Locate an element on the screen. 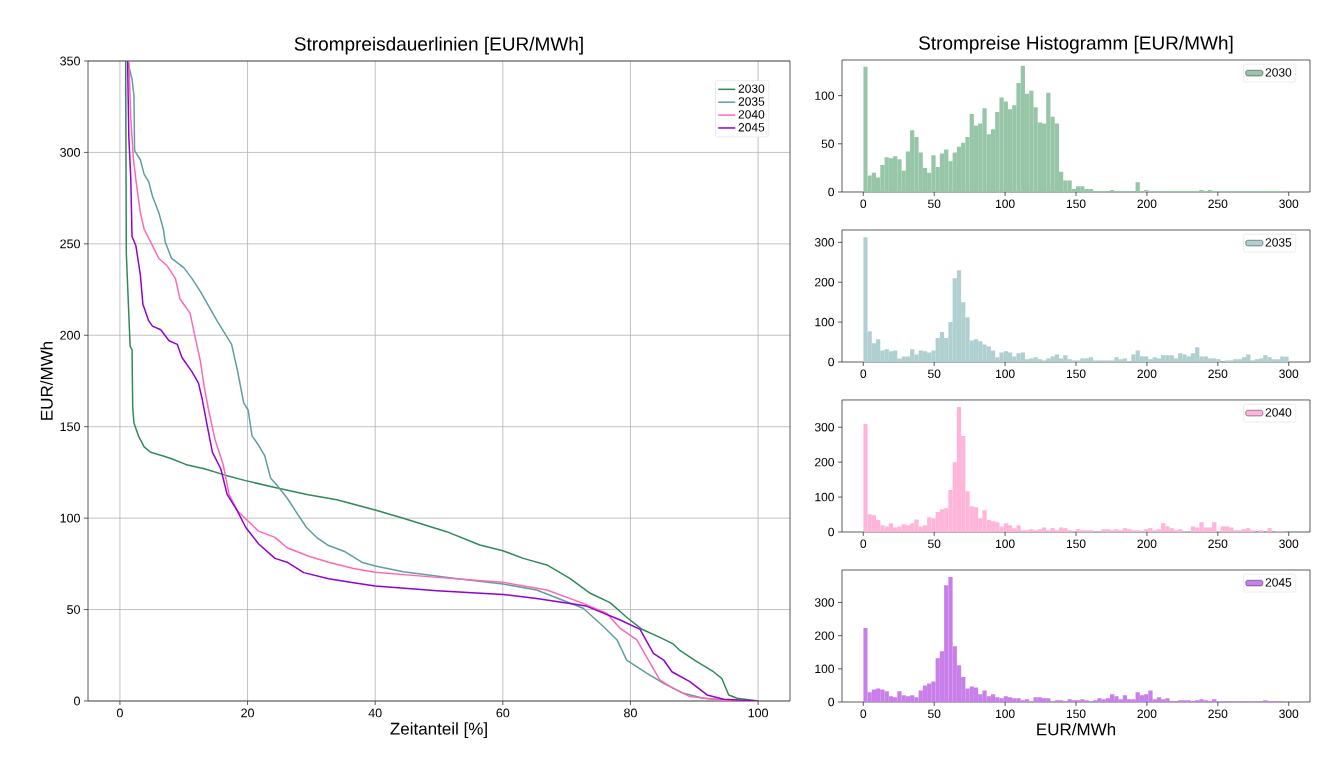 This screenshot has width=1328, height=765. y-tick-label: 250 is located at coordinates (70, 244).